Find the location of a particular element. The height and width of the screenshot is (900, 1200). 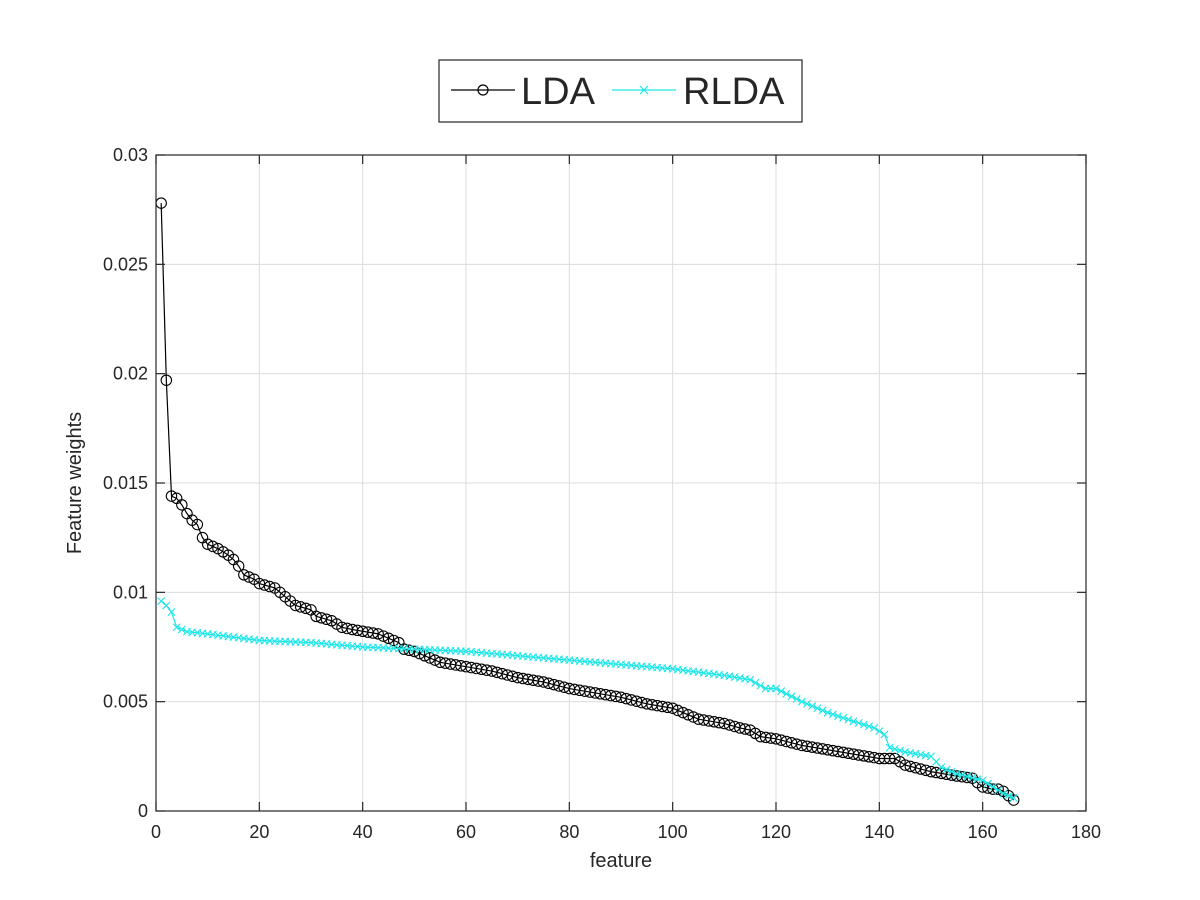

x-tick-label: 100 is located at coordinates (673, 832).